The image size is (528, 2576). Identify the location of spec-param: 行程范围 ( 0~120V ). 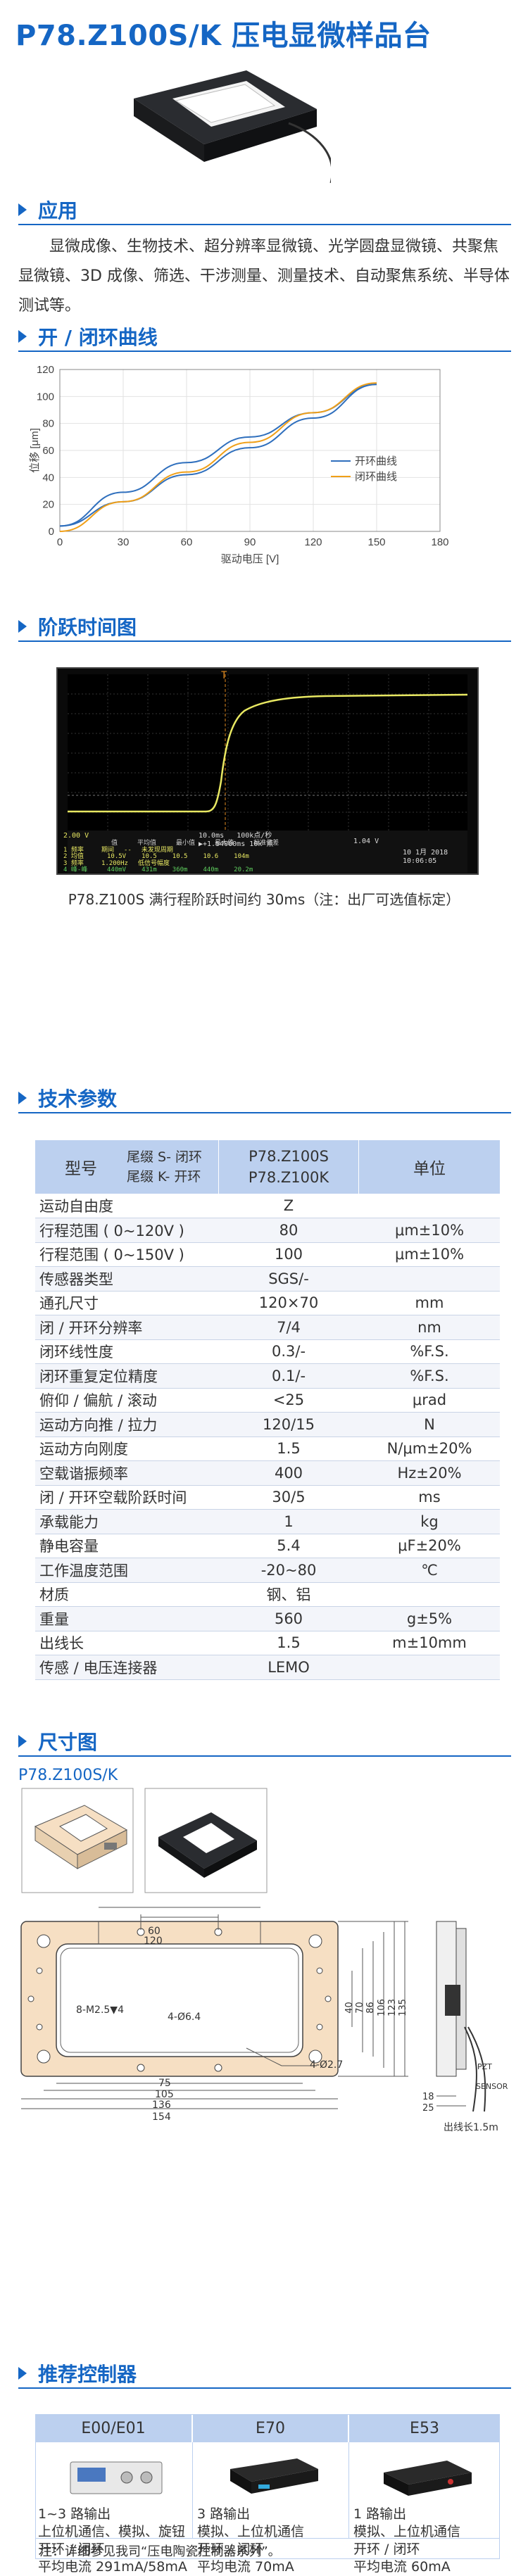
(126, 1230).